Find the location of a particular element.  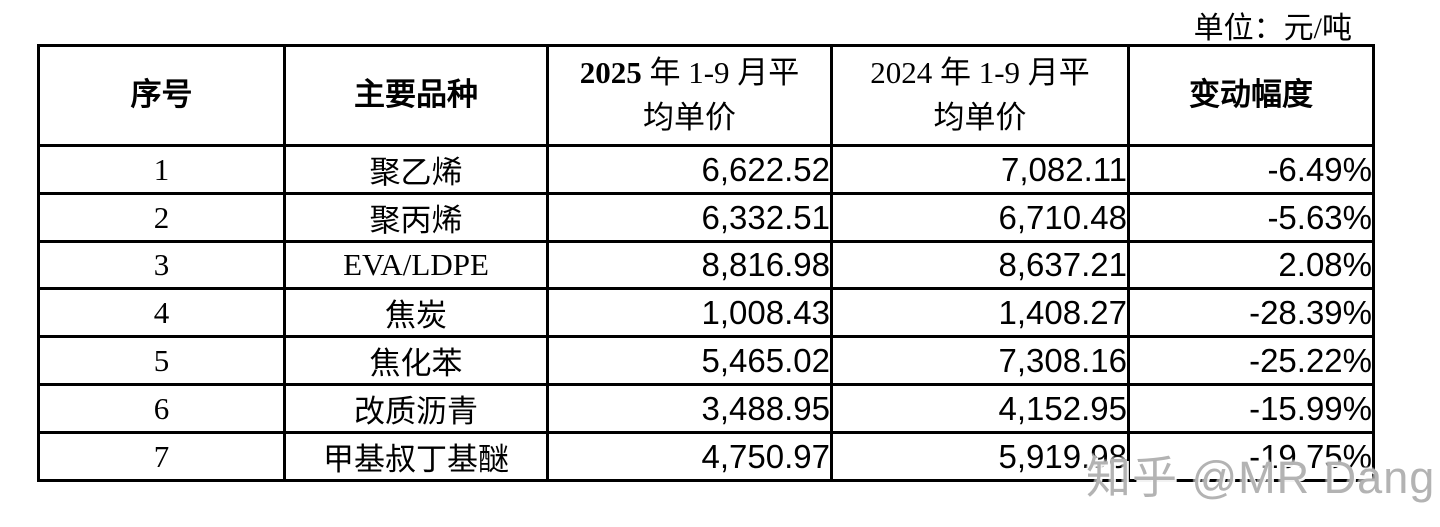

product-cell: 甲基叔丁基醚 is located at coordinates (416, 456).